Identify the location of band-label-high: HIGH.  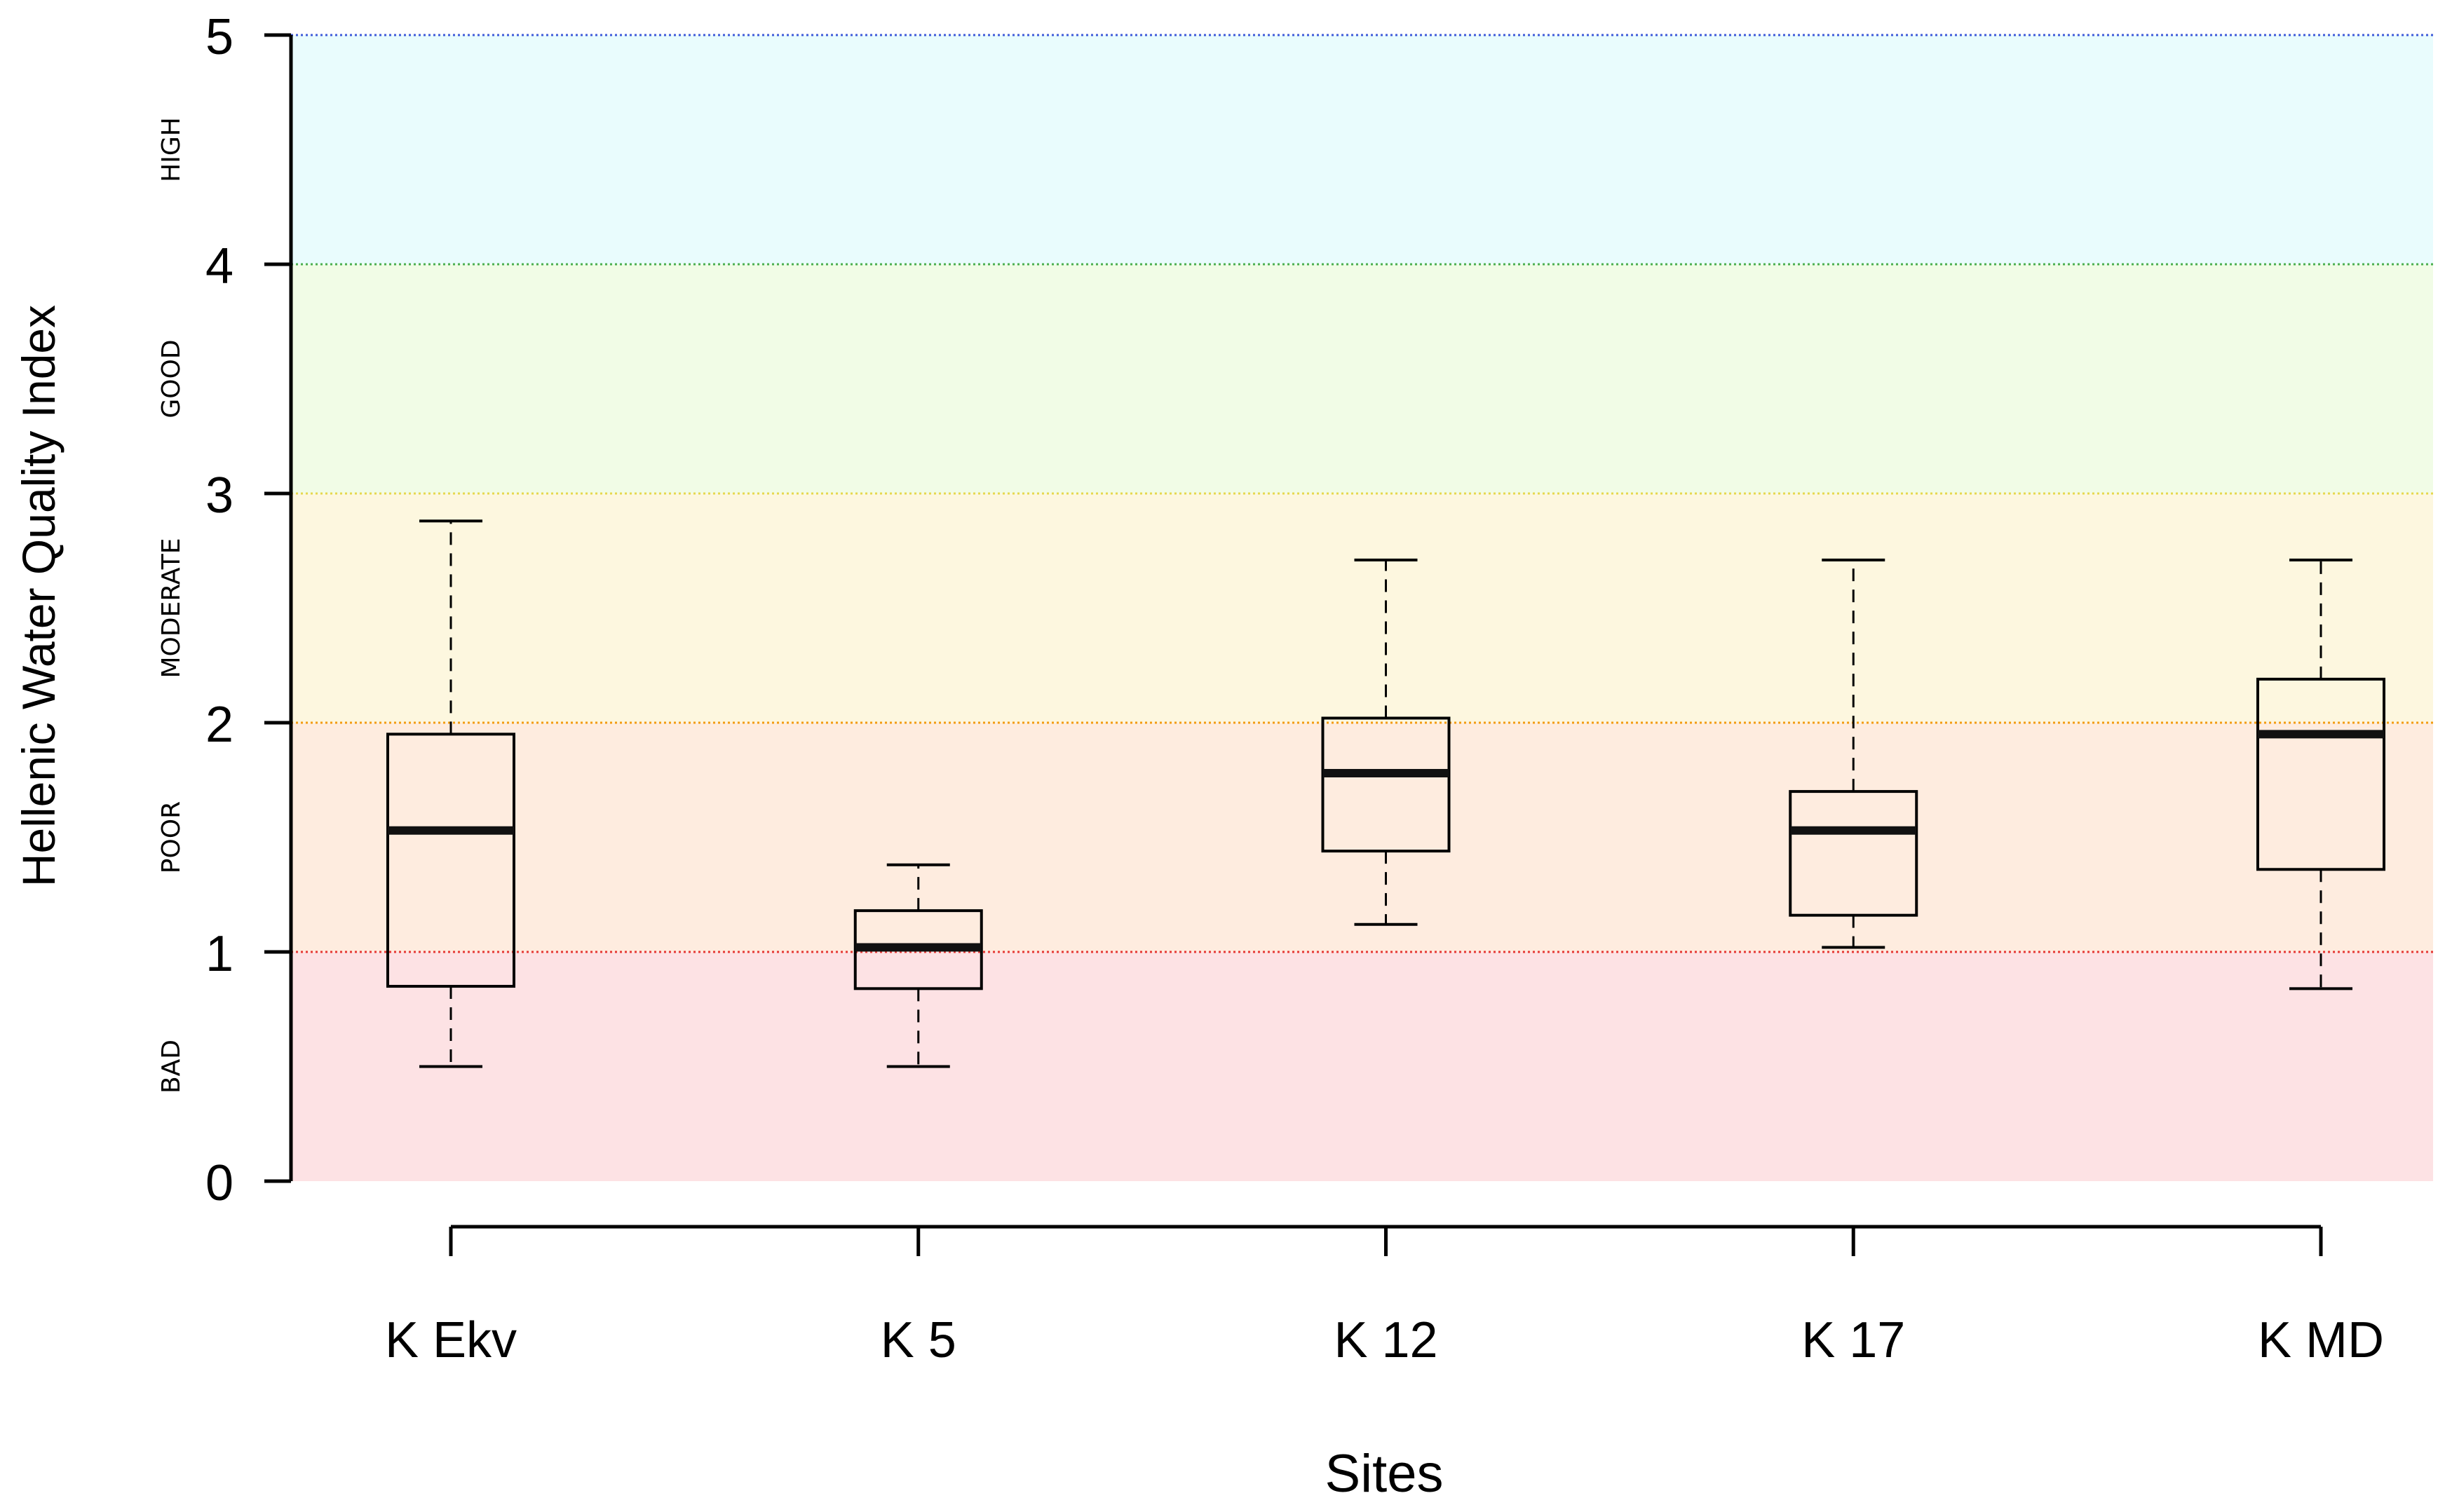
(171, 149).